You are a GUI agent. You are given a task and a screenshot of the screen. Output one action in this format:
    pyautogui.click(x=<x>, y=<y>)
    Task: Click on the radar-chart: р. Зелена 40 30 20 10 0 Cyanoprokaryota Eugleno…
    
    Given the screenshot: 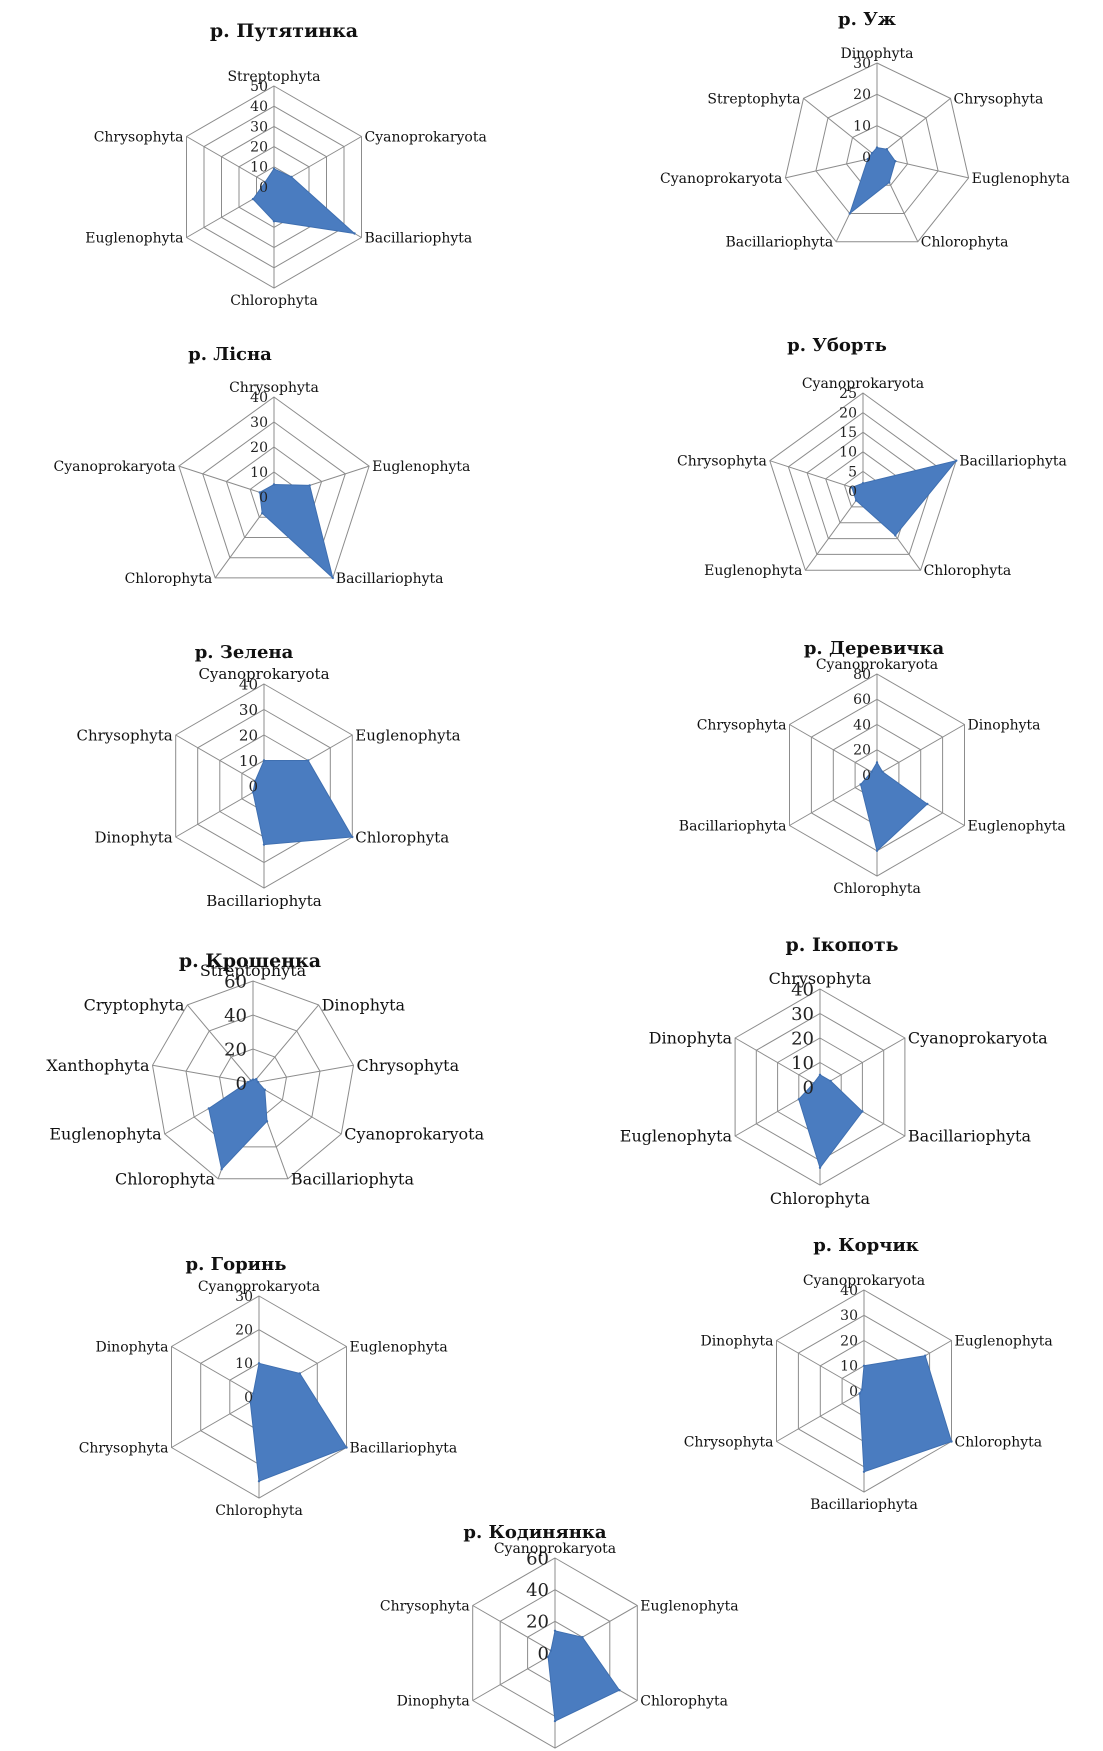 What is the action you would take?
    pyautogui.click(x=268, y=776)
    